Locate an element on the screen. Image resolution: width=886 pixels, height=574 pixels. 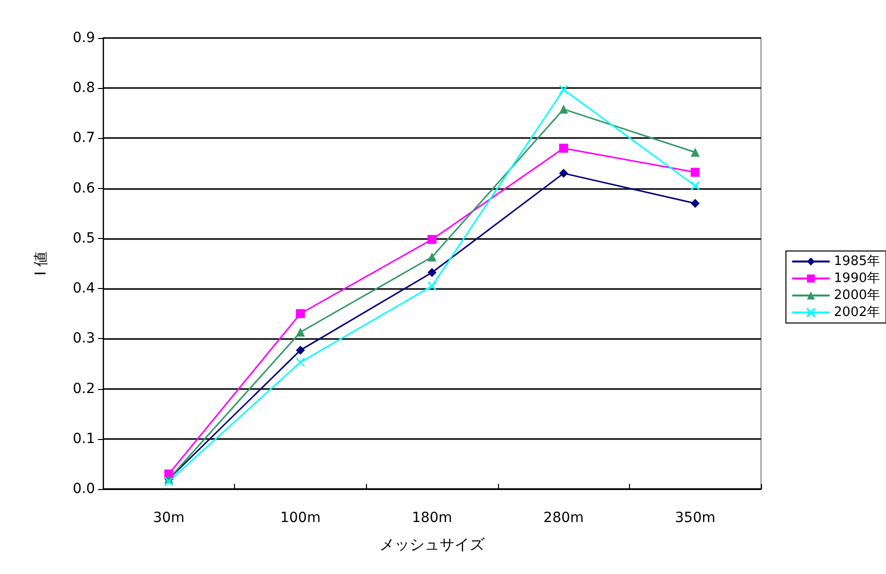
y-tick-label: 0.5 is located at coordinates (83, 238).